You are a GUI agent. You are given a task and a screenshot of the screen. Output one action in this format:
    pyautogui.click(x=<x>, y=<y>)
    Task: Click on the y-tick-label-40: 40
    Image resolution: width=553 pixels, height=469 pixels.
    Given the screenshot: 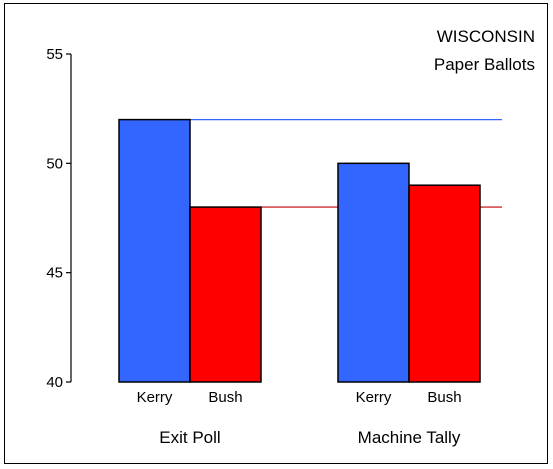 What is the action you would take?
    pyautogui.click(x=54, y=382)
    